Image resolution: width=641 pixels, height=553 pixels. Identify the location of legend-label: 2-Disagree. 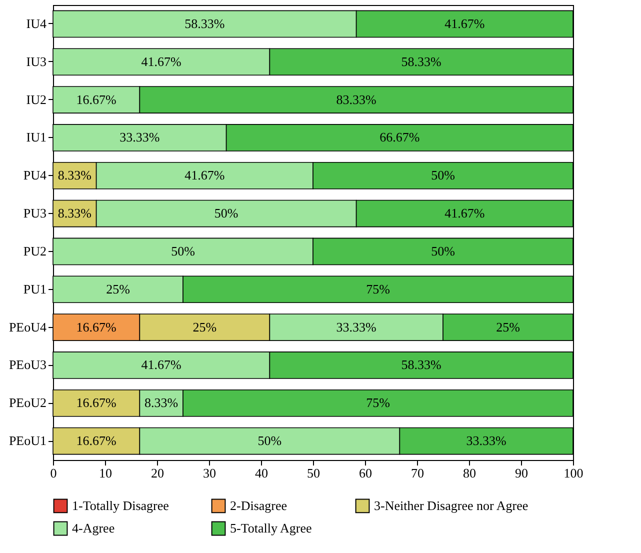
(259, 505).